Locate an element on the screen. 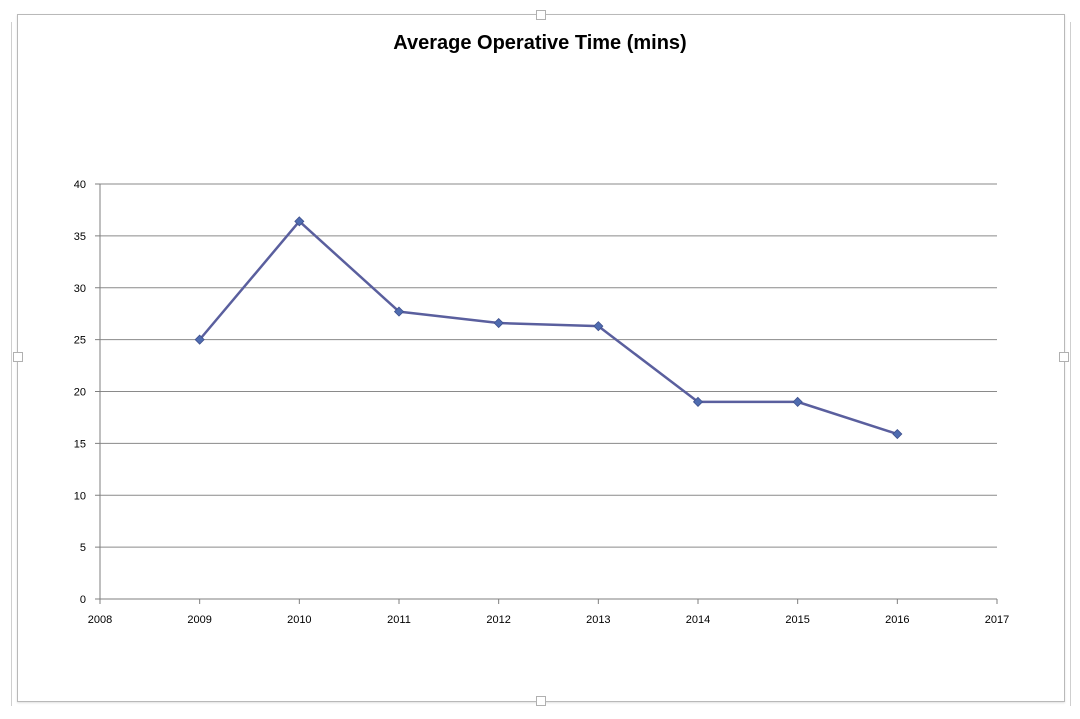 Image resolution: width=1080 pixels, height=719 pixels. data-point-2014 is located at coordinates (698, 401).